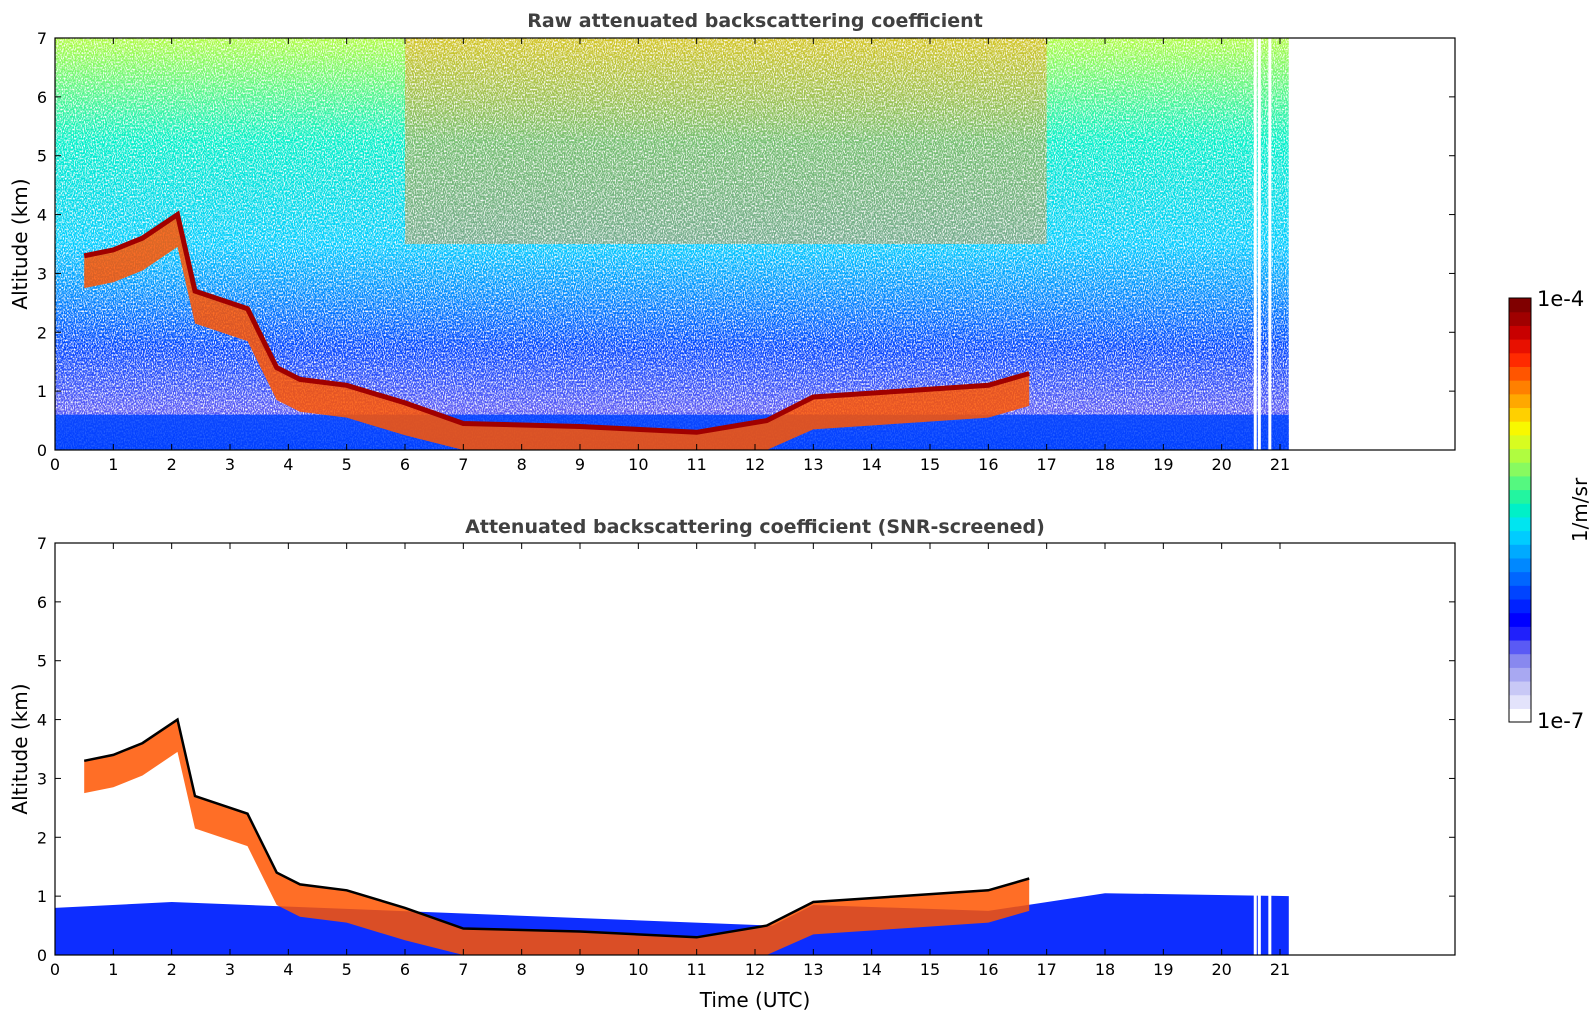  I want to click on colorbar-frame, so click(1520, 510).